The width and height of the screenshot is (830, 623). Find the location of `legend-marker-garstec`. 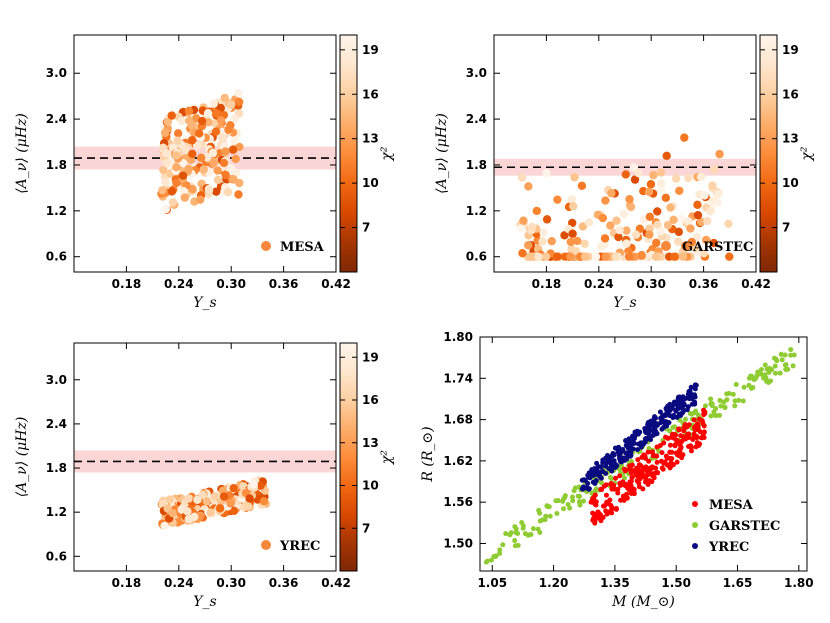

legend-marker-garstec is located at coordinates (695, 525).